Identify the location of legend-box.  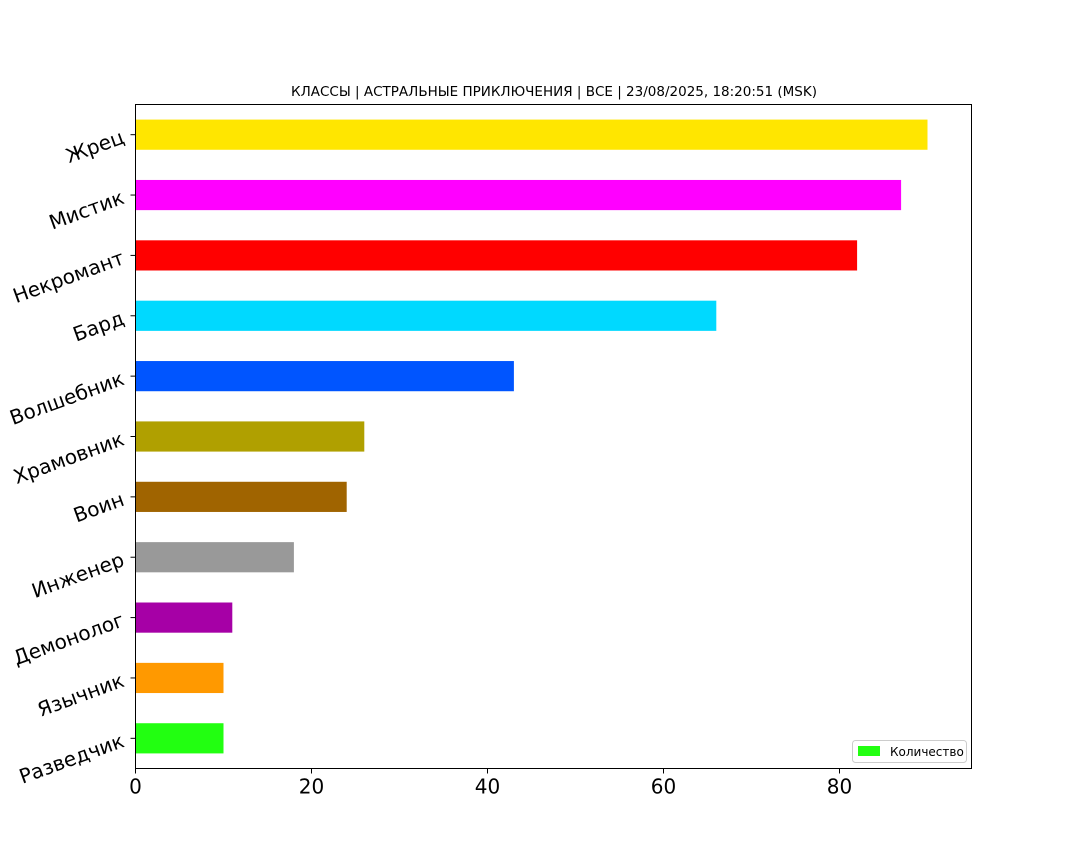
(909, 751).